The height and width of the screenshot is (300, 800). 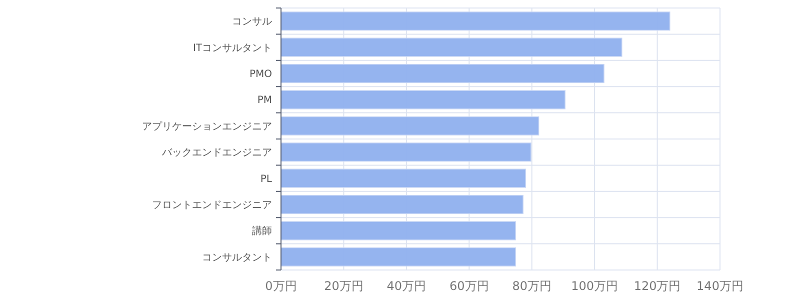 What do you see at coordinates (344, 286) in the screenshot?
I see `x-tick-label: 20万円` at bounding box center [344, 286].